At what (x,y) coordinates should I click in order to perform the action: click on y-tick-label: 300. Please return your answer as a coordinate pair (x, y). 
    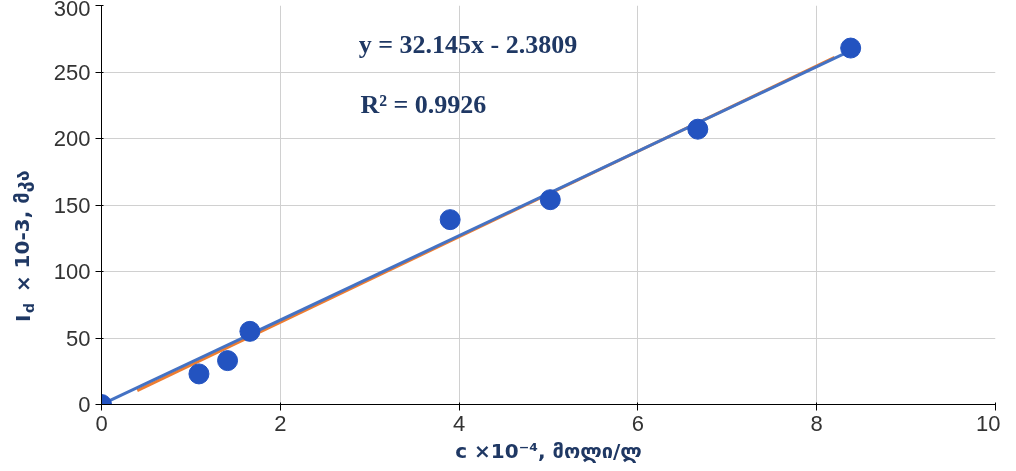
    Looking at the image, I should click on (72, 10).